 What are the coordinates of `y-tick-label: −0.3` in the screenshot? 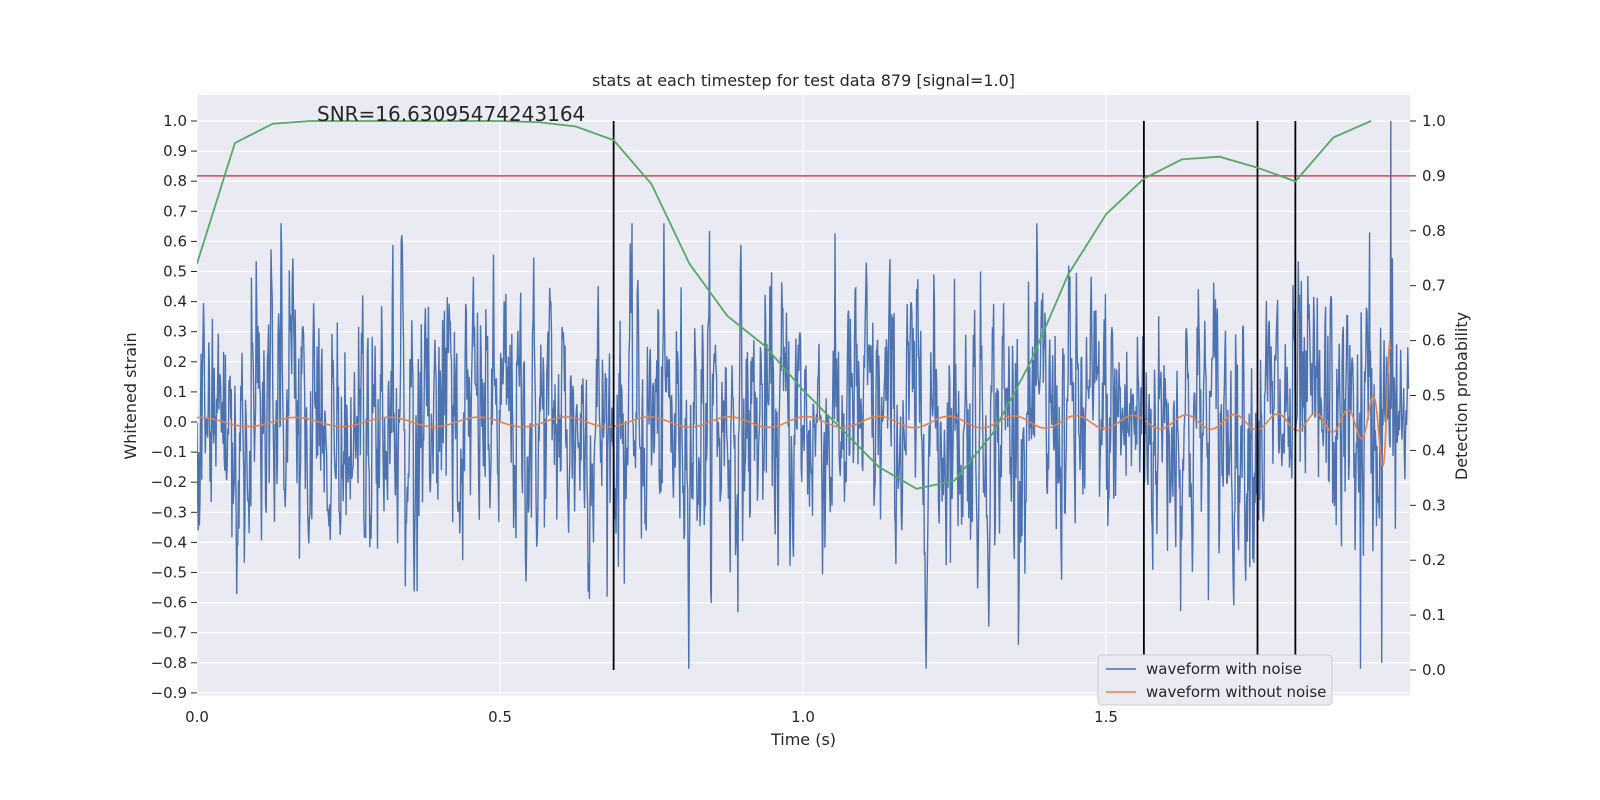 It's located at (169, 512).